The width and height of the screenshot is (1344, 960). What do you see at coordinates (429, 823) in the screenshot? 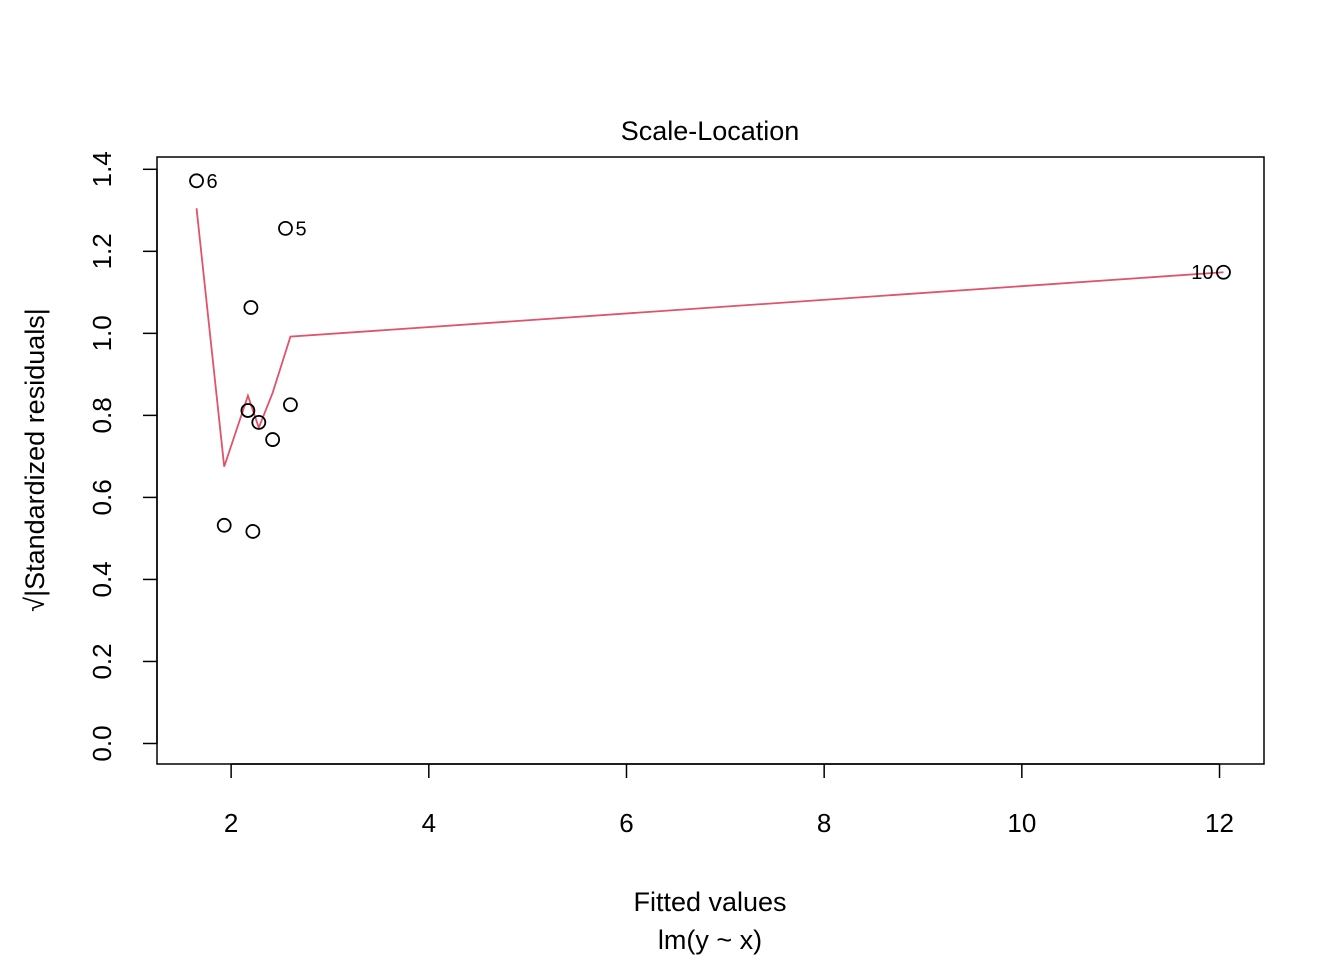
I see `x-tick-label: 4` at bounding box center [429, 823].